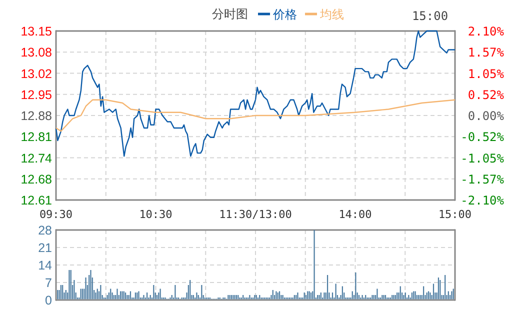 The width and height of the screenshot is (505, 330). What do you see at coordinates (486, 31) in the screenshot?
I see `y2-tick-label: 2.10%` at bounding box center [486, 31].